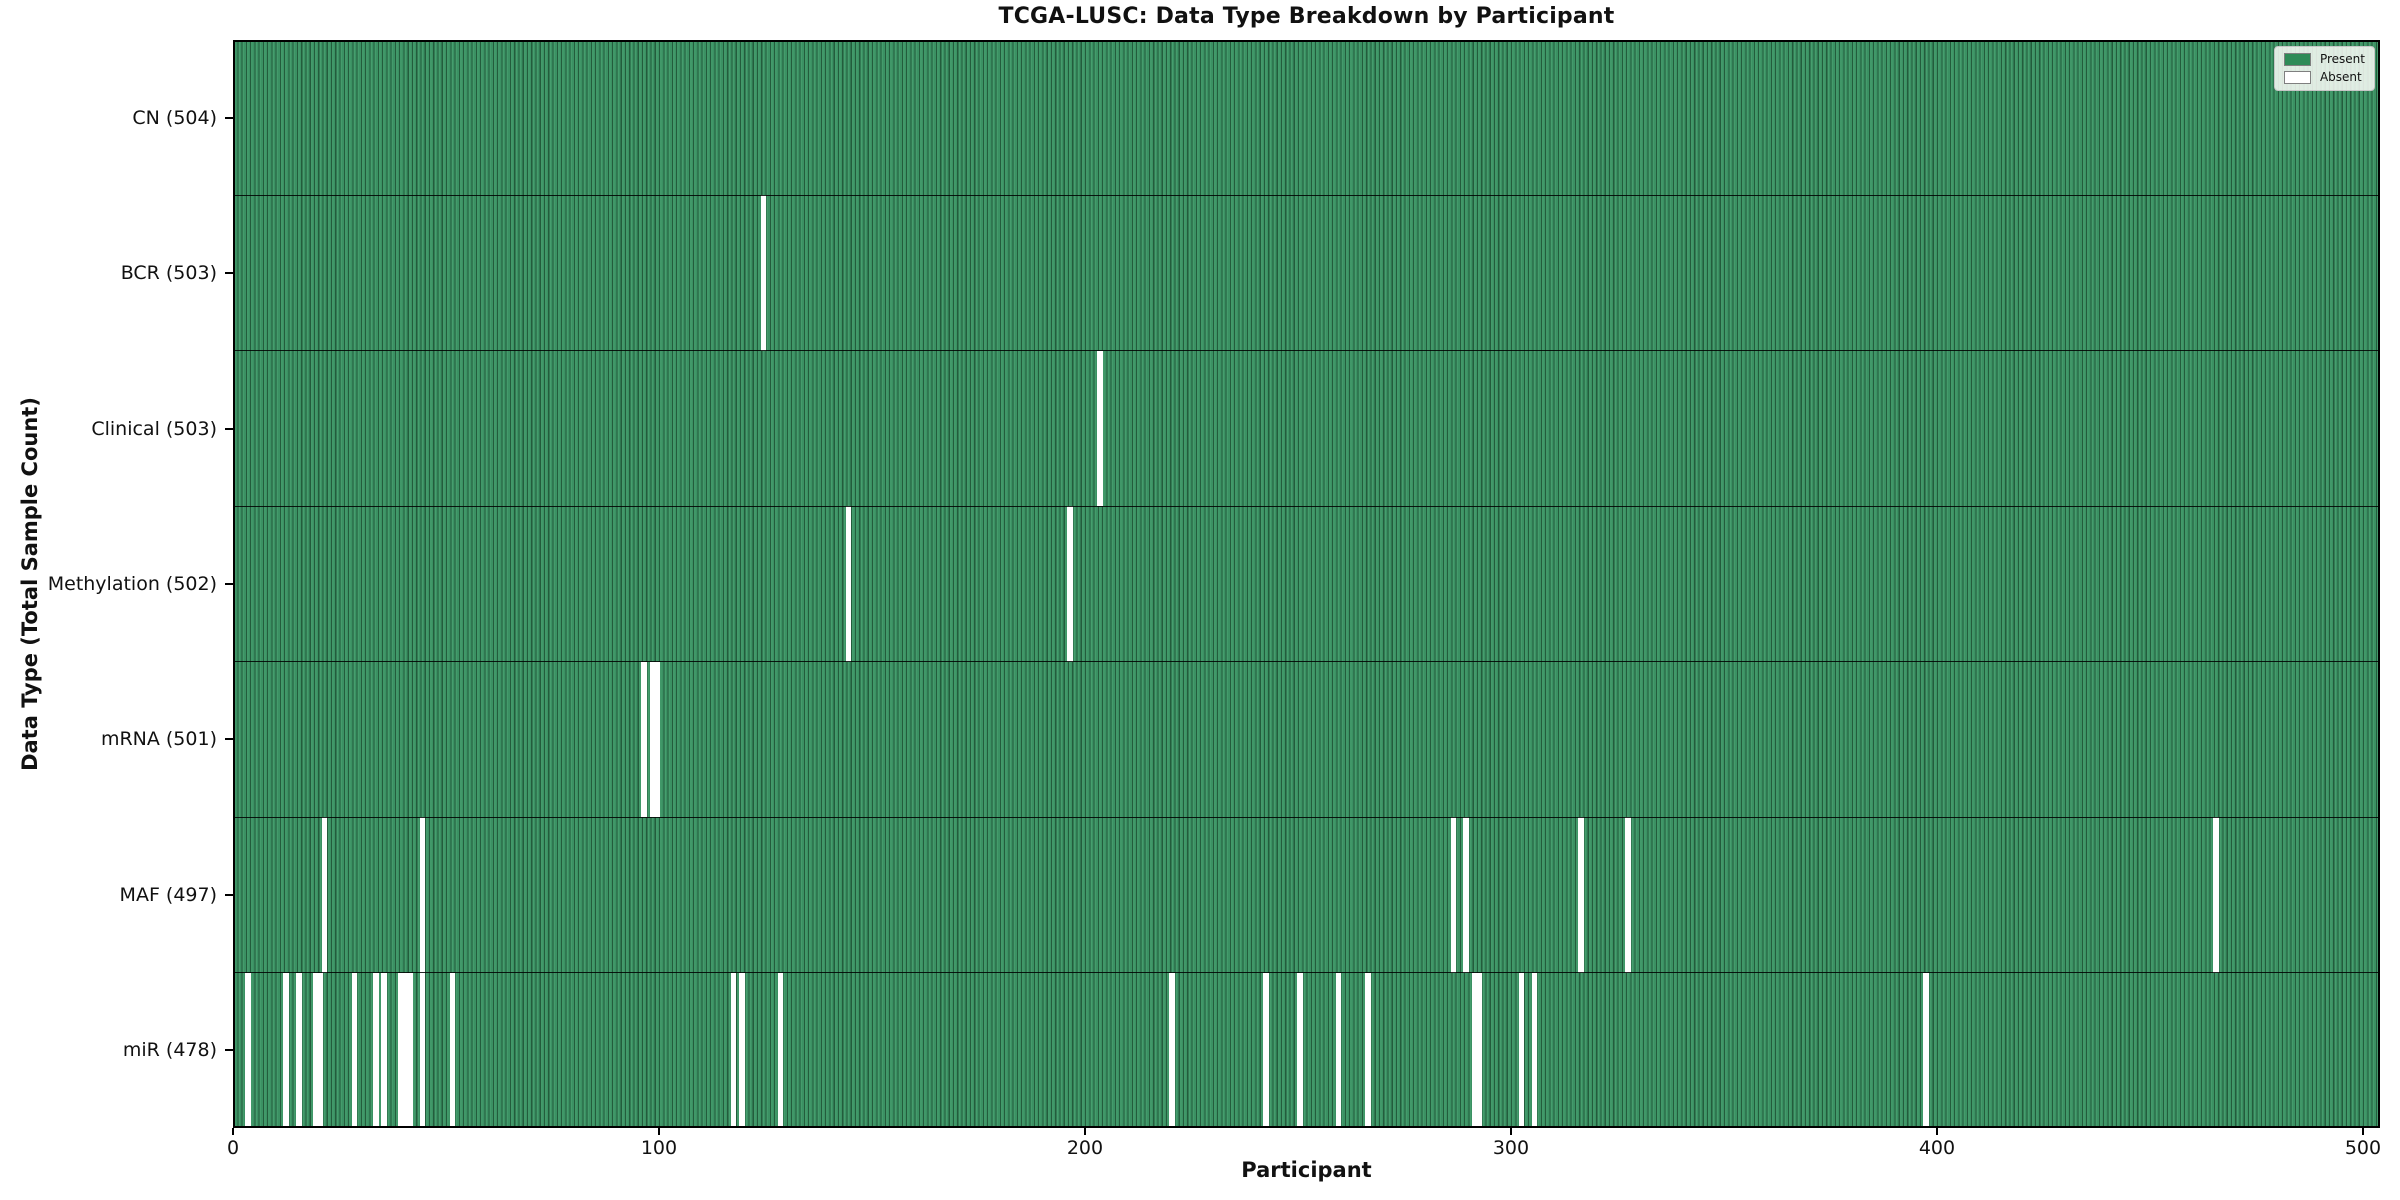 This screenshot has height=1200, width=2400. What do you see at coordinates (116, 894) in the screenshot?
I see `y-tick-maf: MAF (497)` at bounding box center [116, 894].